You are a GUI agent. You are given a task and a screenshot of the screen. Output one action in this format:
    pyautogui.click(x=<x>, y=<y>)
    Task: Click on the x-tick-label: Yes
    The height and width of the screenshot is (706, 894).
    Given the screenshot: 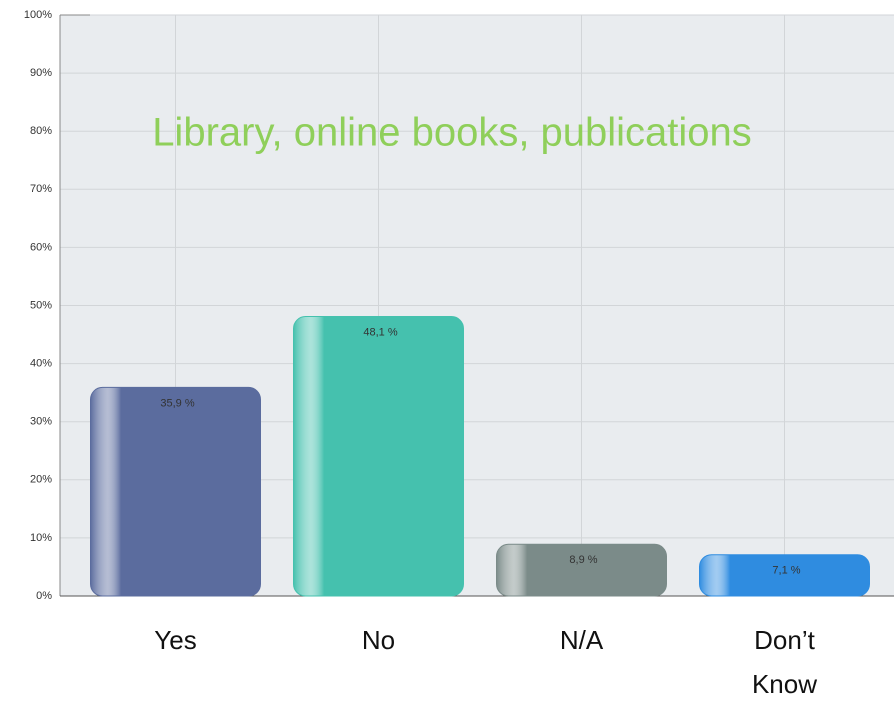 What is the action you would take?
    pyautogui.click(x=175, y=640)
    